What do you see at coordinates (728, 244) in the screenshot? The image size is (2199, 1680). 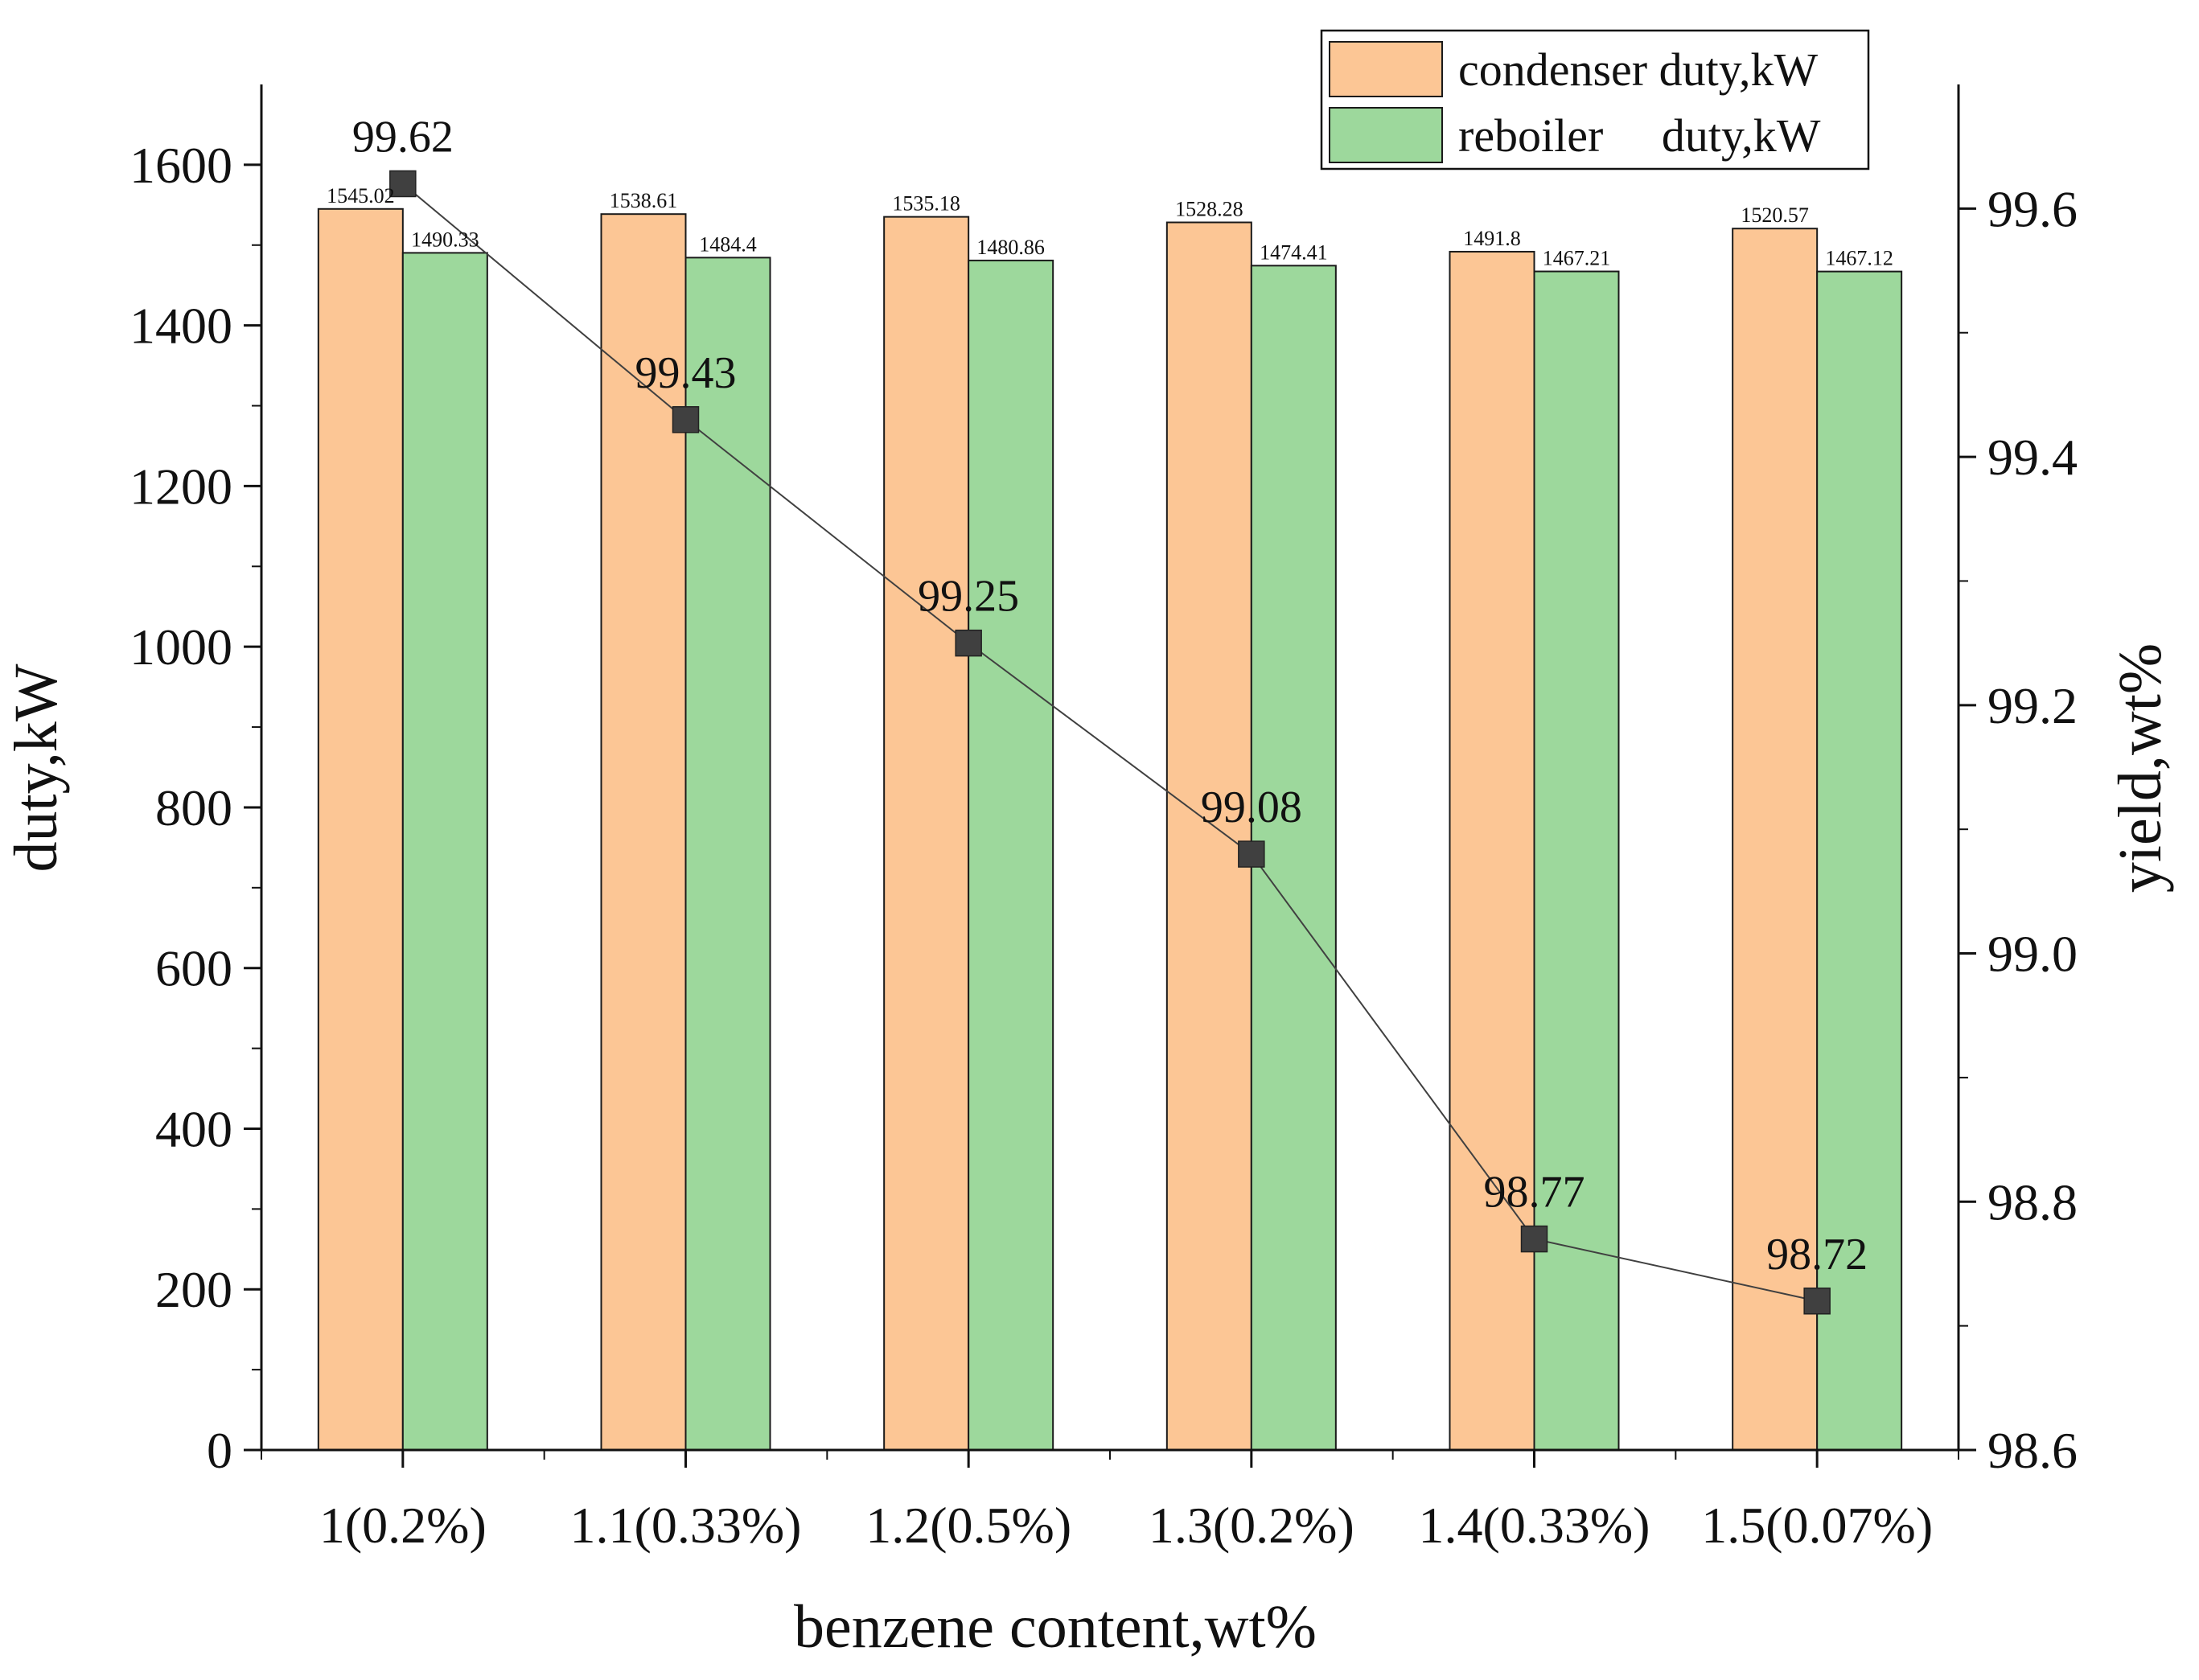 I see `reboiler-value-label: 1484.4` at bounding box center [728, 244].